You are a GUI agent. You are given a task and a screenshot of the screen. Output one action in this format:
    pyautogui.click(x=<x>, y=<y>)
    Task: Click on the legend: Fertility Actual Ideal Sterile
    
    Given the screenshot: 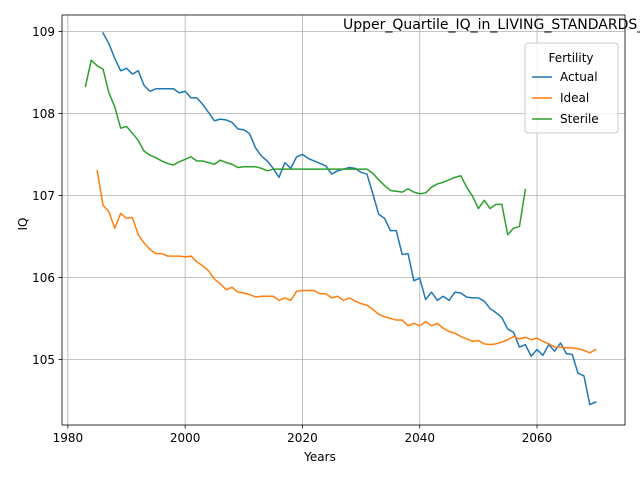 What is the action you would take?
    pyautogui.click(x=571, y=88)
    